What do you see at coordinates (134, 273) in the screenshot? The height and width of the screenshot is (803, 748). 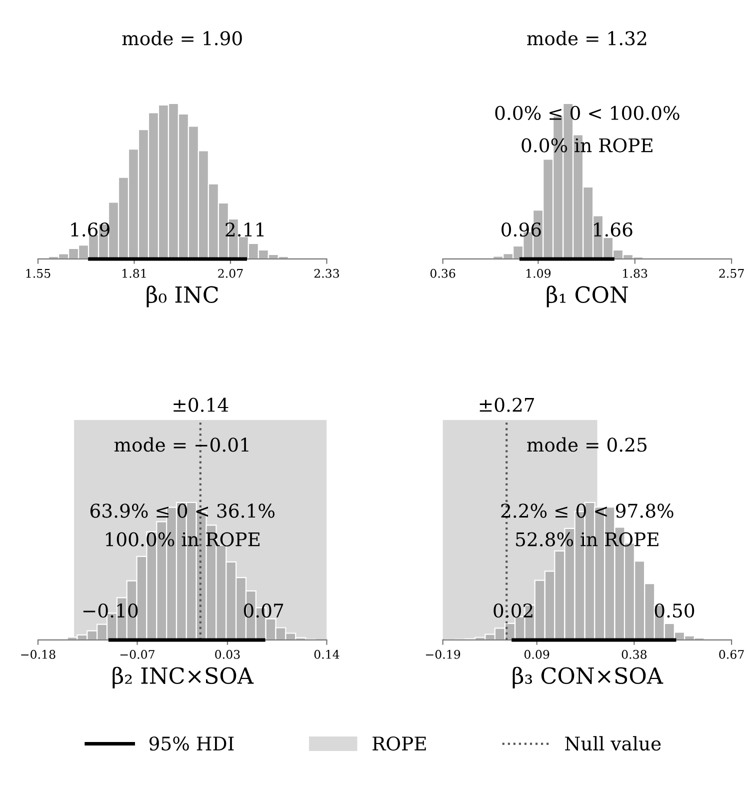 I see `x-tick-label: 1.81` at bounding box center [134, 273].